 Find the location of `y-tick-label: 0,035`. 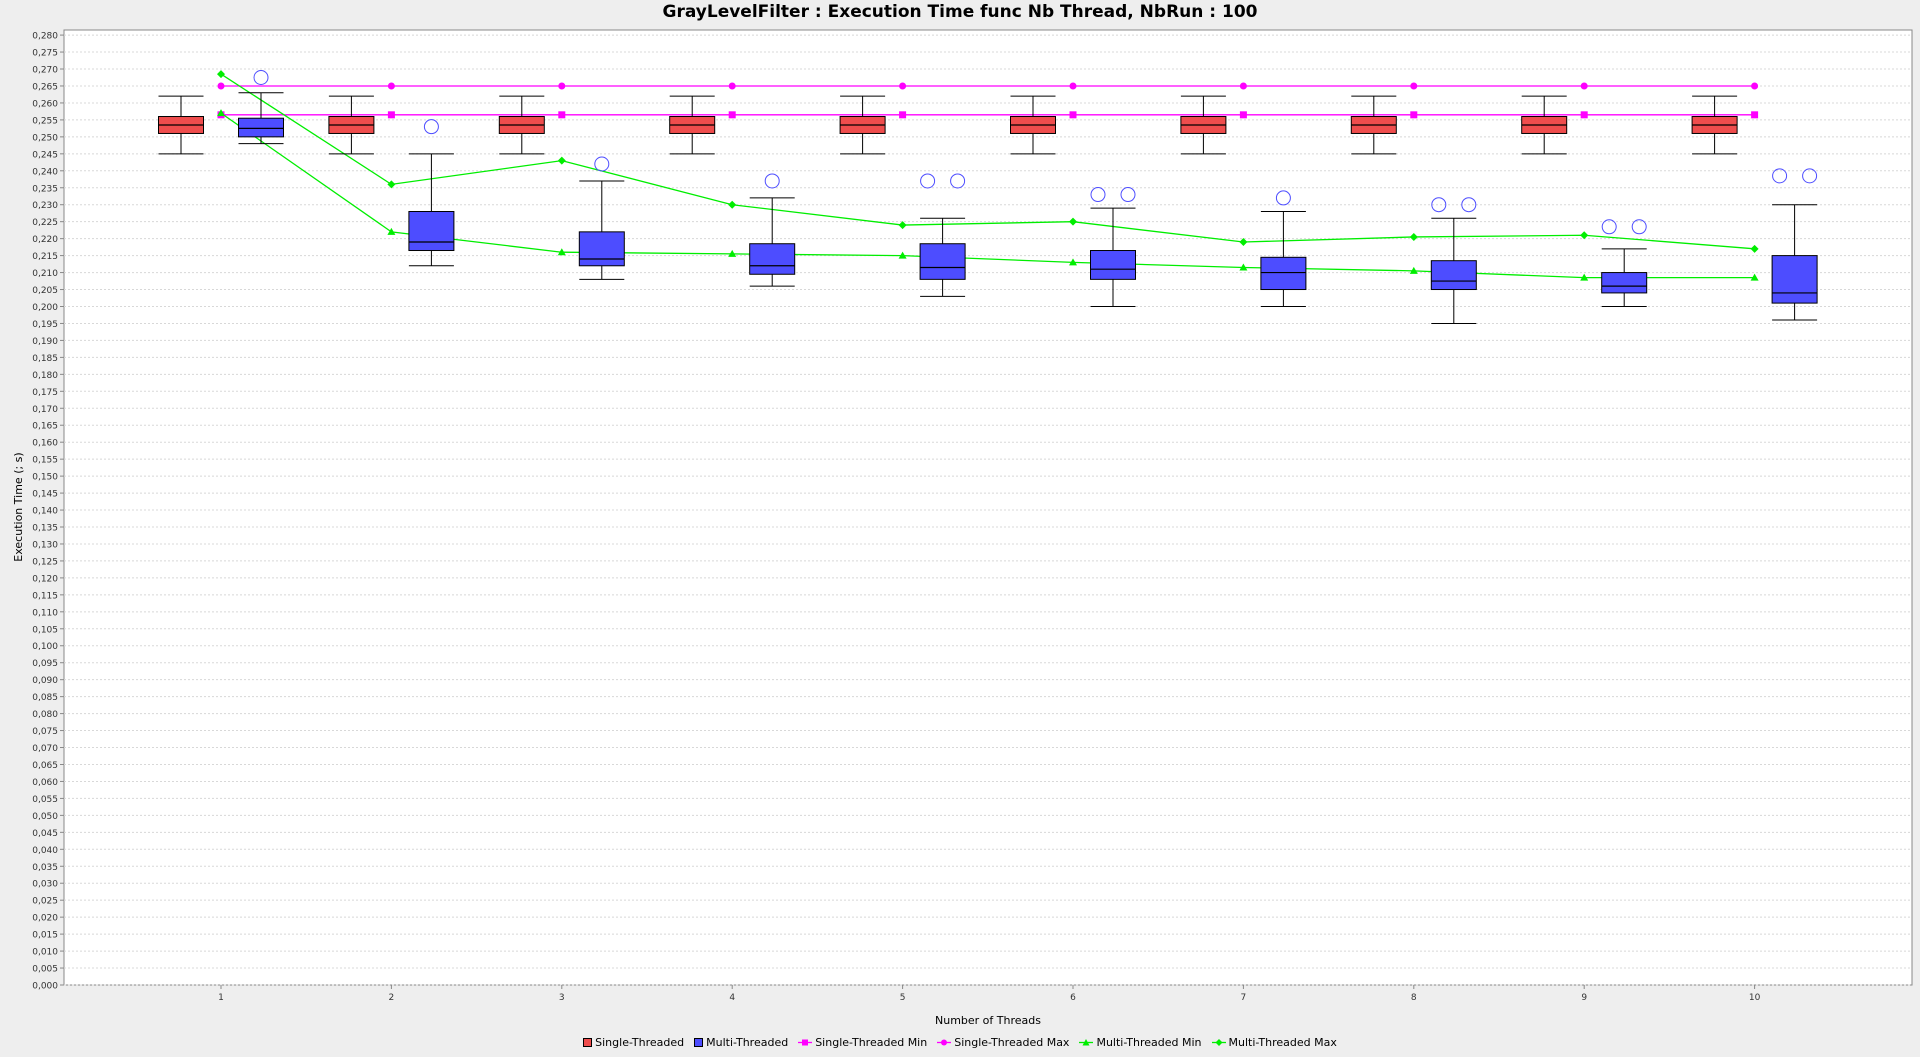

y-tick-label: 0,035 is located at coordinates (45, 868).